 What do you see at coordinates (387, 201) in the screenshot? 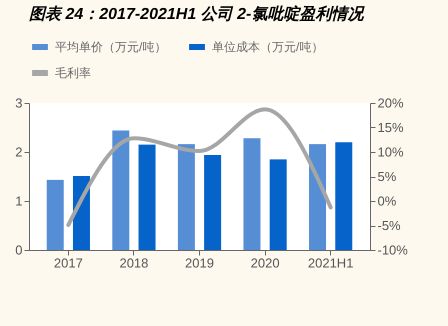
I see `y2-tick-label: 0%` at bounding box center [387, 201].